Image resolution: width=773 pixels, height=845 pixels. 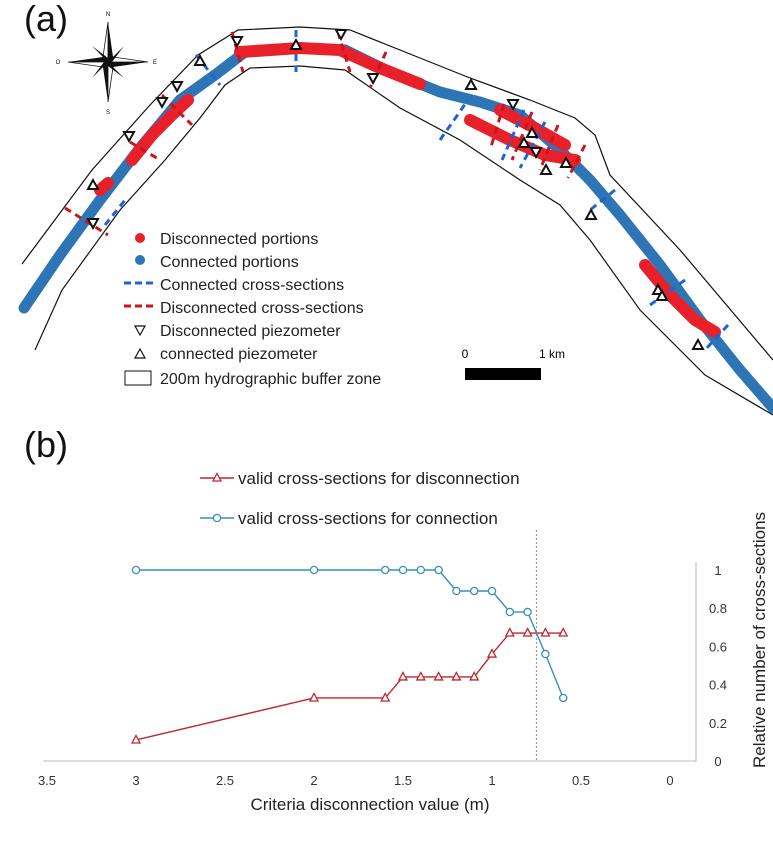 What do you see at coordinates (225, 780) in the screenshot?
I see `x-tick-label: 2.5` at bounding box center [225, 780].